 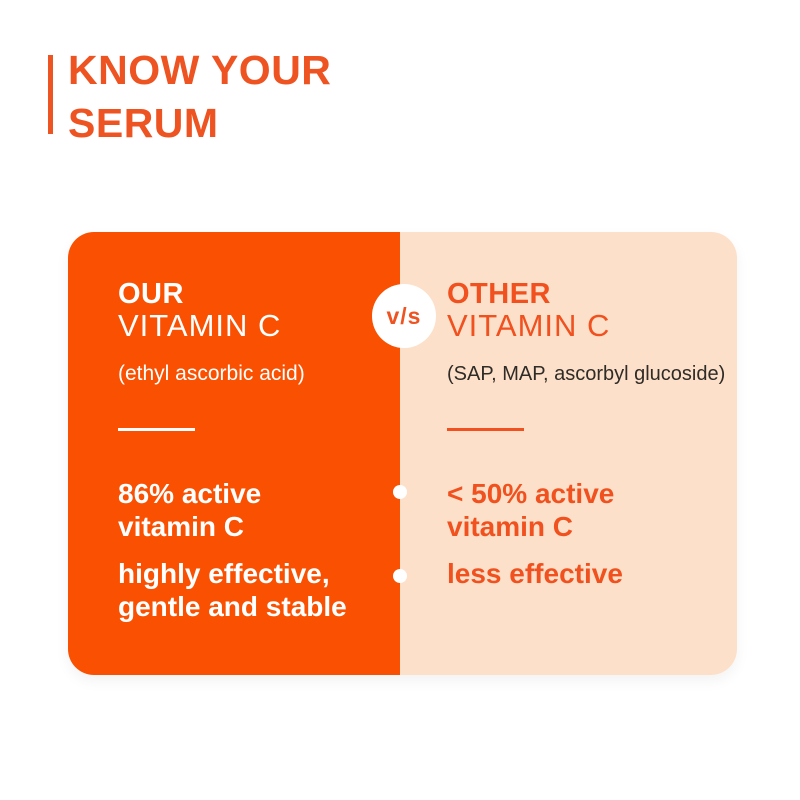 I want to click on other-vitamin-c-label: VITAMIN C, so click(x=529, y=325).